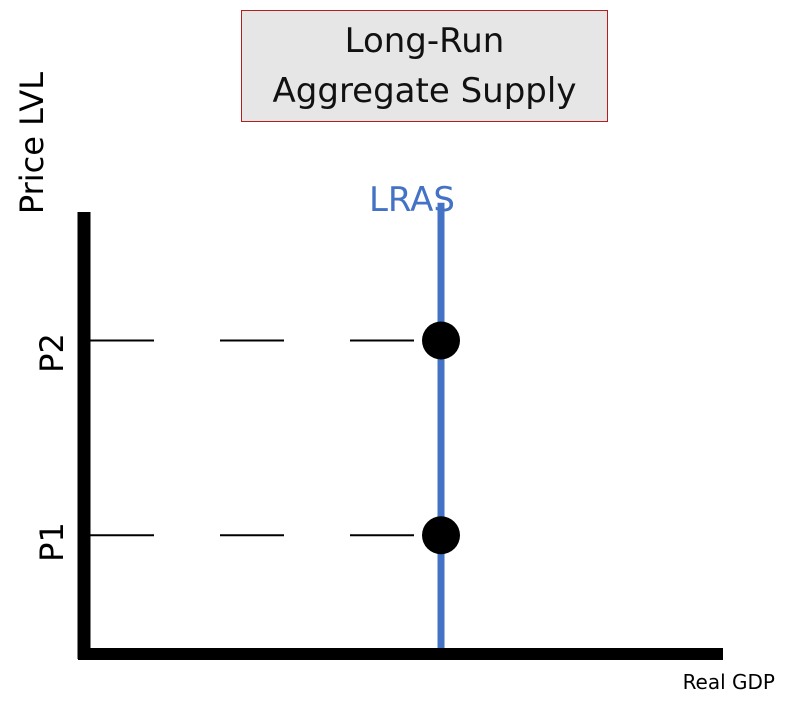  Describe the element at coordinates (412, 200) in the screenshot. I see `series-label-lras: LRAS` at that location.